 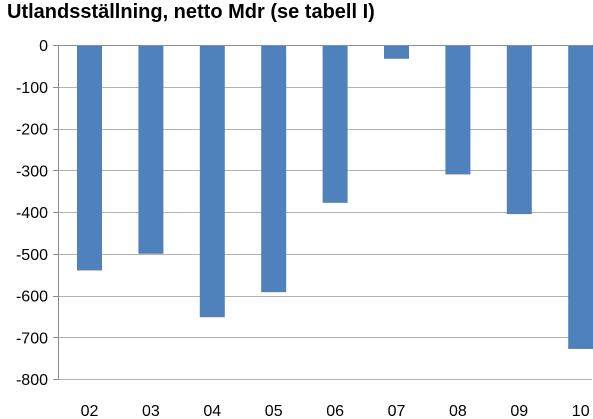 I want to click on x-tick-labels: 02 03 04 05 06 07 08 09 10, so click(x=335, y=411).